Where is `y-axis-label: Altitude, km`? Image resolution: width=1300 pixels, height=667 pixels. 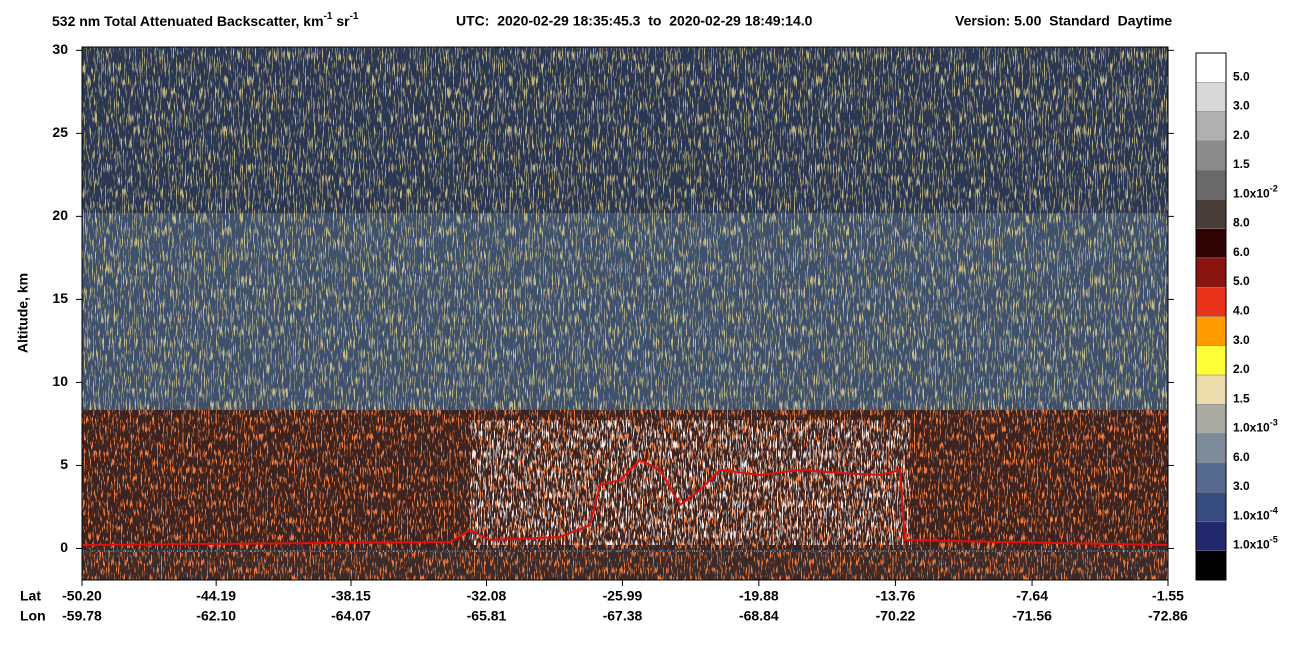
y-axis-label: Altitude, km is located at coordinates (23, 313).